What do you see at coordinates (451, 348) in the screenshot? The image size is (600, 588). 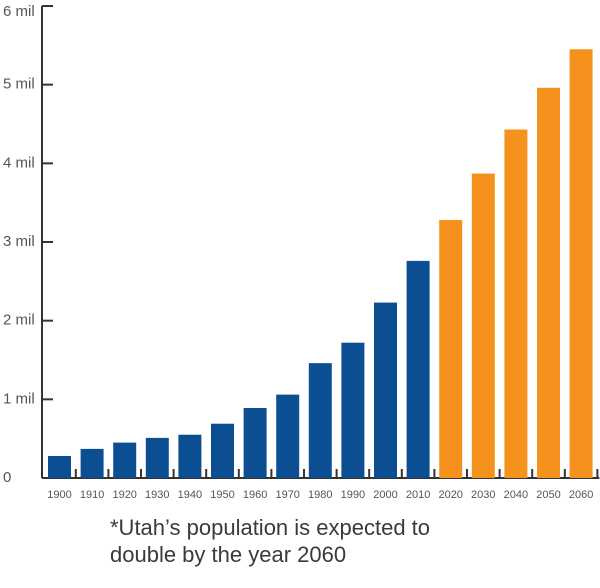 I see `bar-2020` at bounding box center [451, 348].